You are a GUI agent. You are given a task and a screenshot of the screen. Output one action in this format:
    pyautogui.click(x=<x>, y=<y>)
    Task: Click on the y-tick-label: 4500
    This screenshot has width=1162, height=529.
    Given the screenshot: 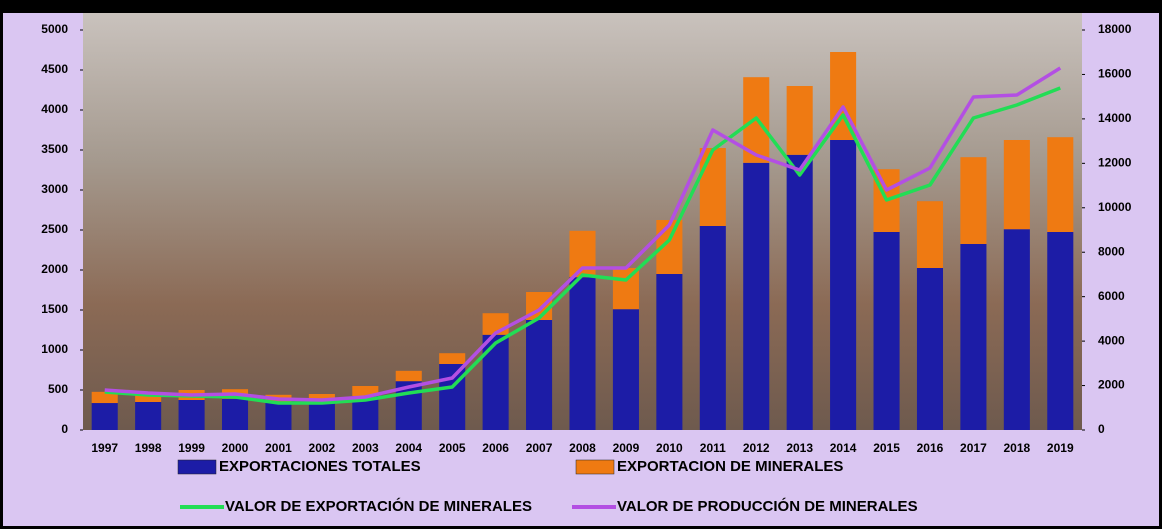 What is the action you would take?
    pyautogui.click(x=54, y=69)
    